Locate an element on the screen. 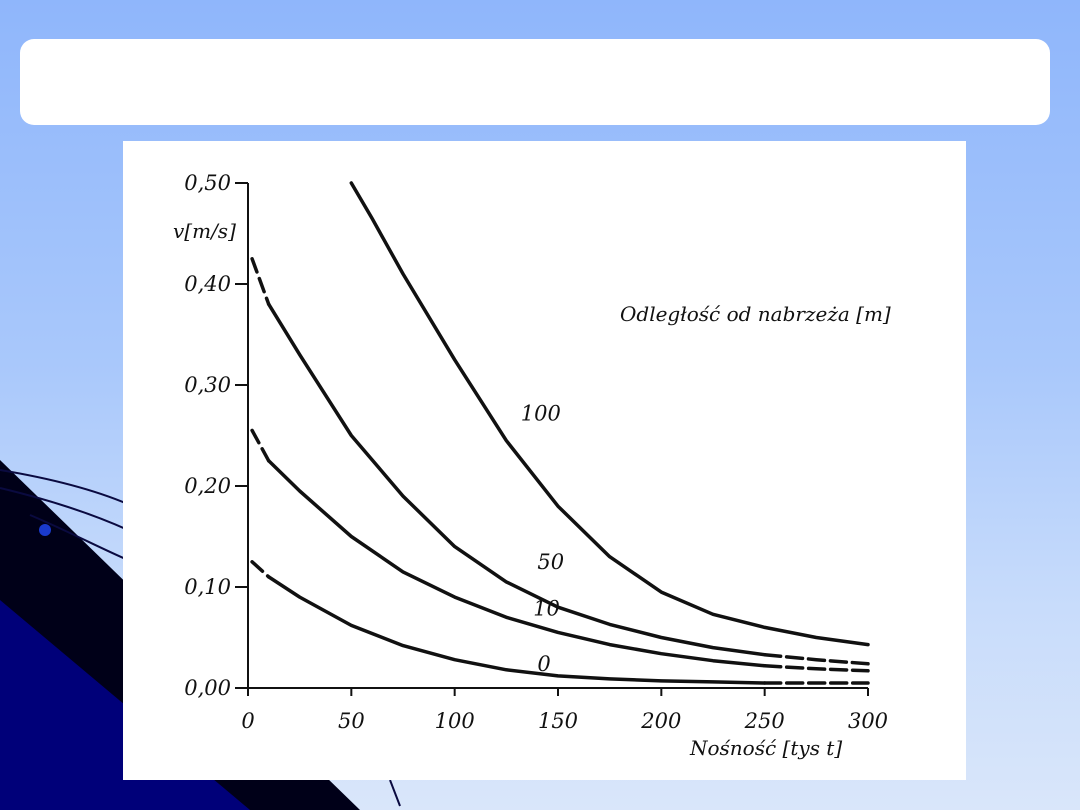 This screenshot has height=810, width=1080. title-box is located at coordinates (535, 82).